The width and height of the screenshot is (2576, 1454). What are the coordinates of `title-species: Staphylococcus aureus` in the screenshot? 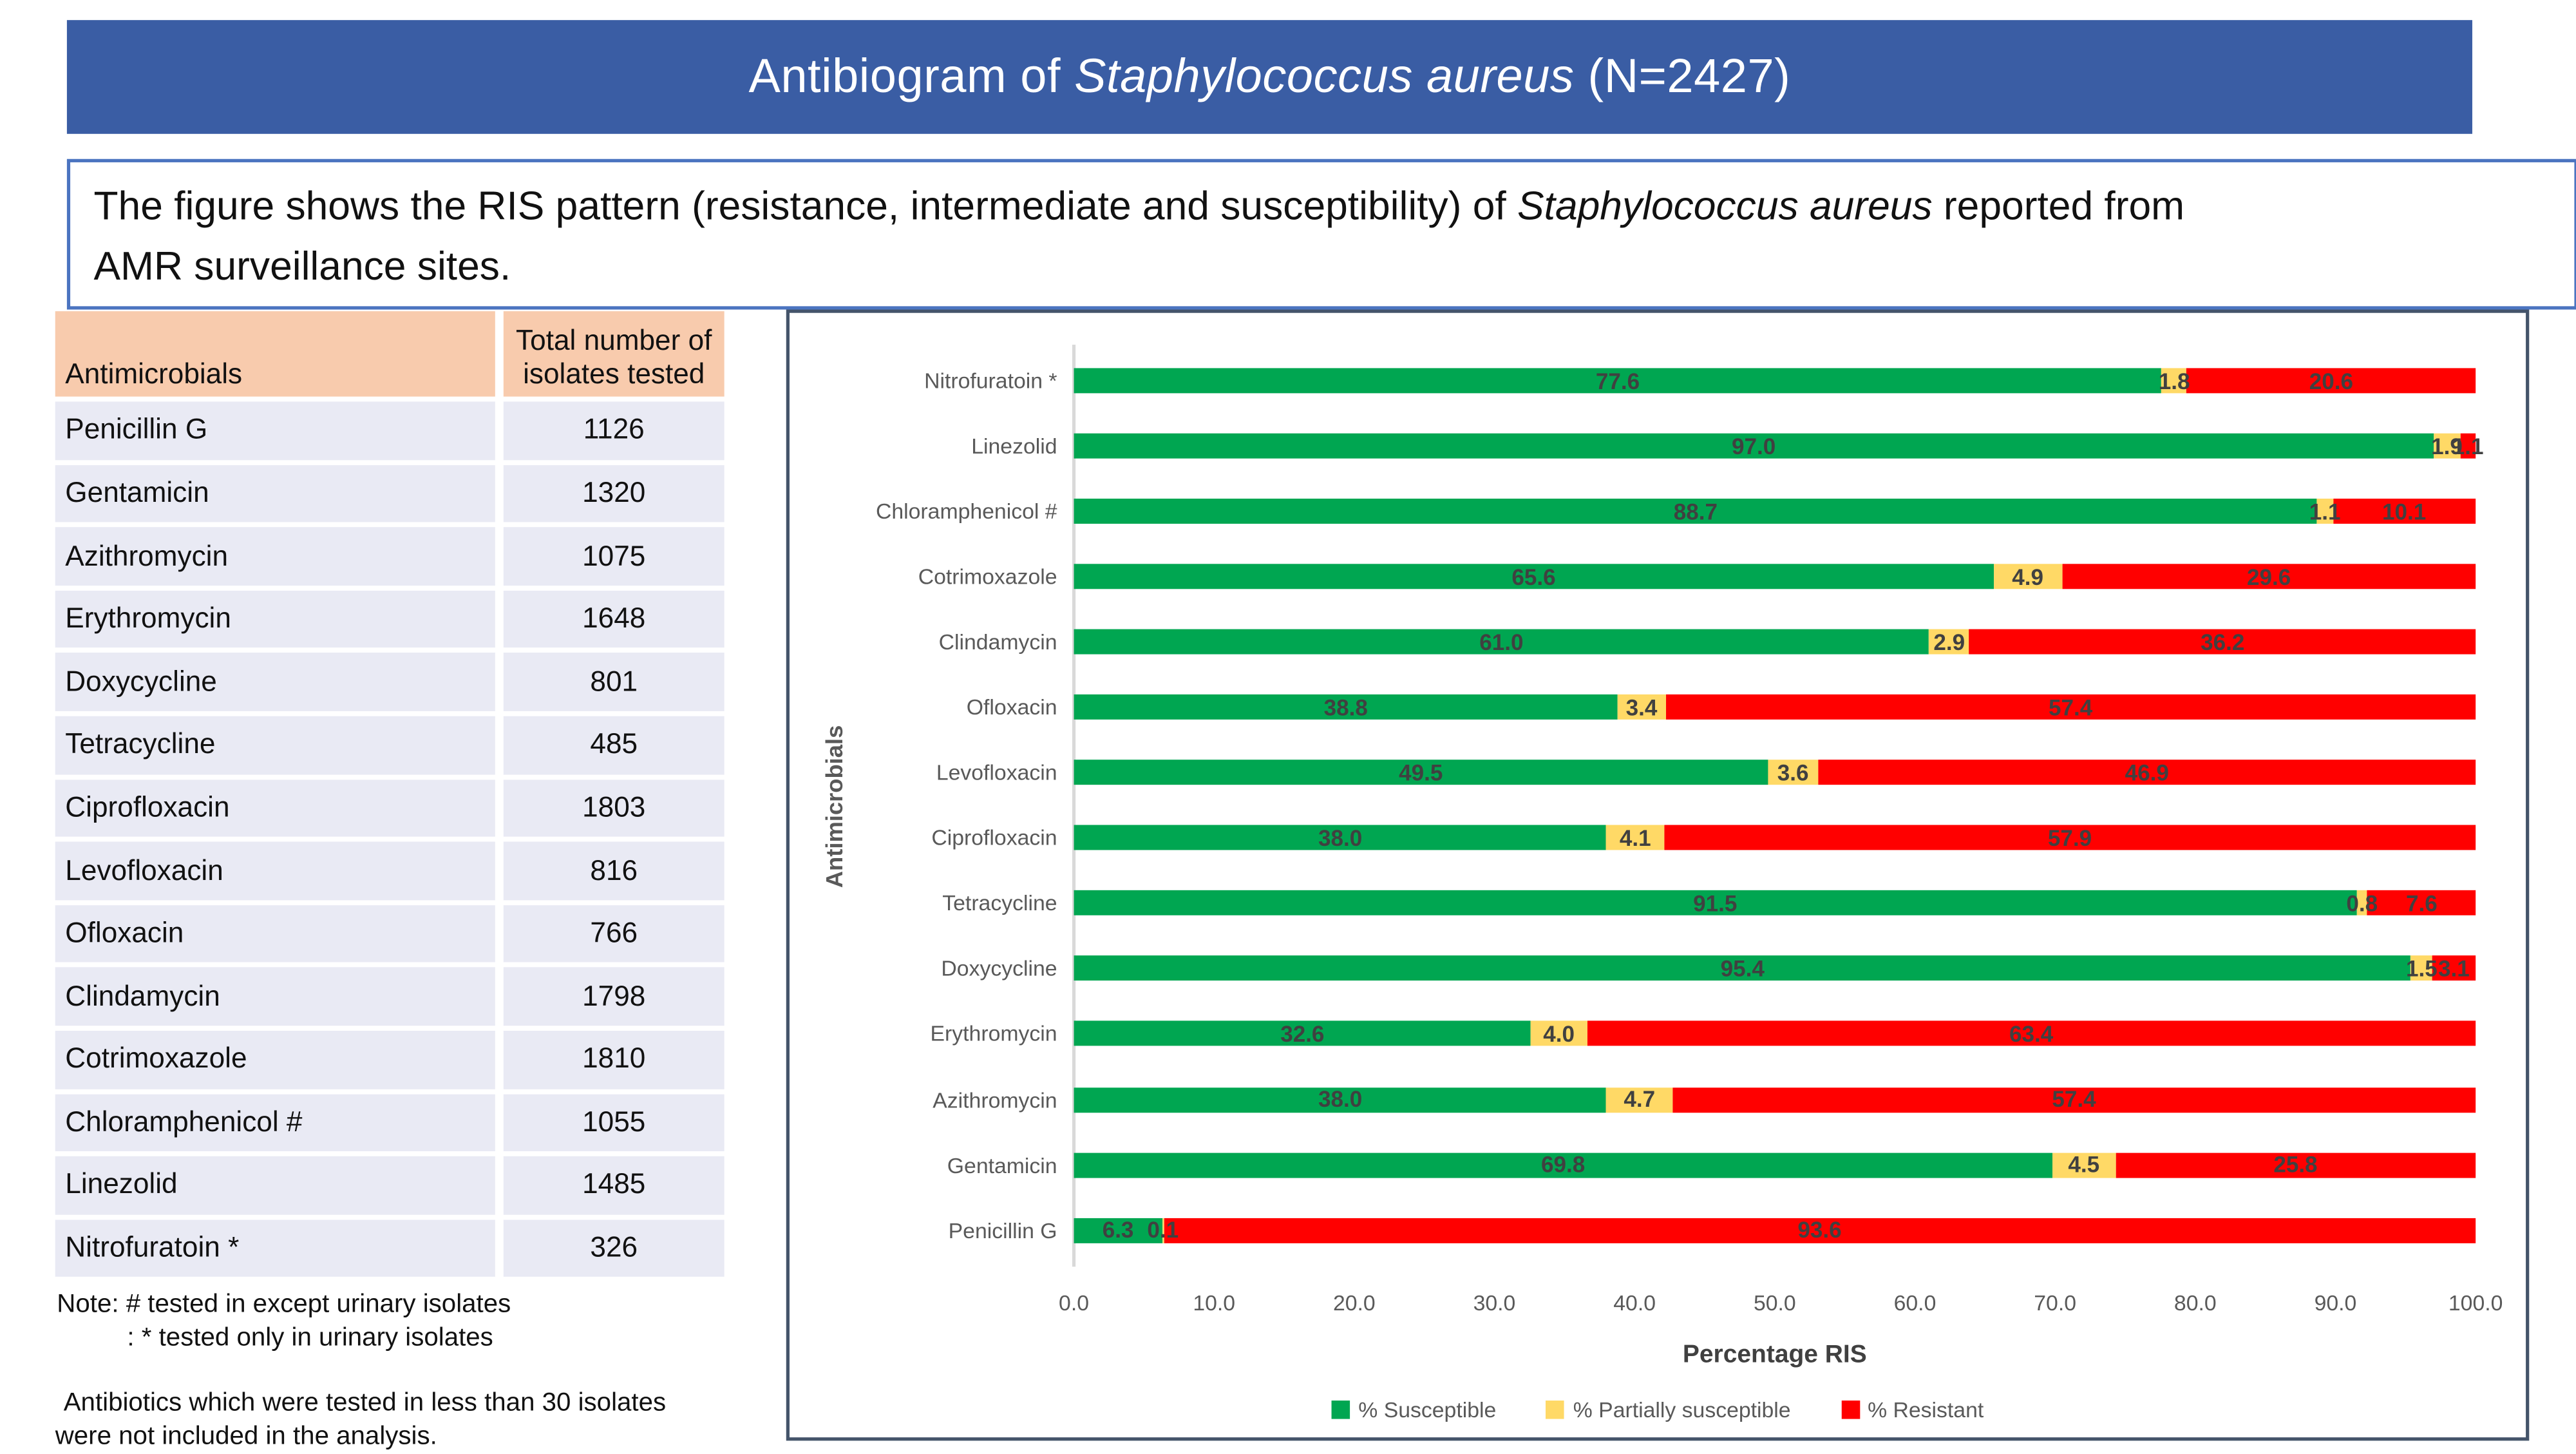 It's located at (1324, 76).